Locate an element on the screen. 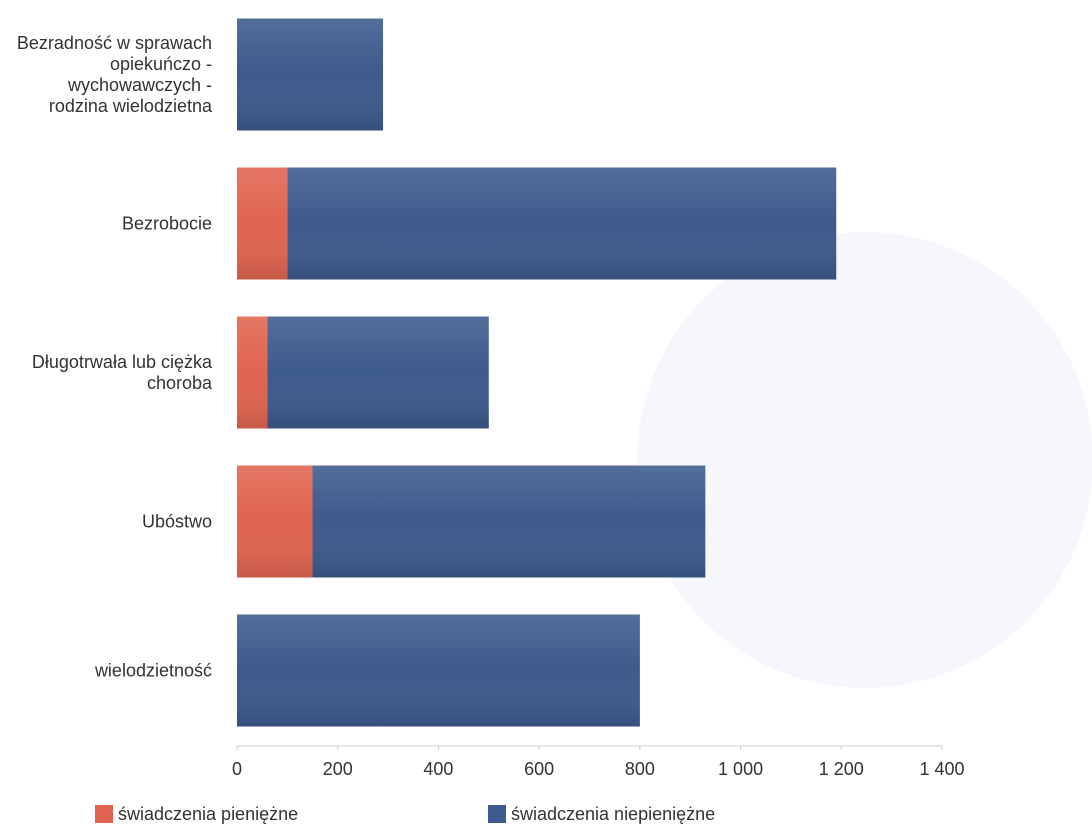 The height and width of the screenshot is (828, 1092). category-label: Bezrobocie is located at coordinates (166, 223).